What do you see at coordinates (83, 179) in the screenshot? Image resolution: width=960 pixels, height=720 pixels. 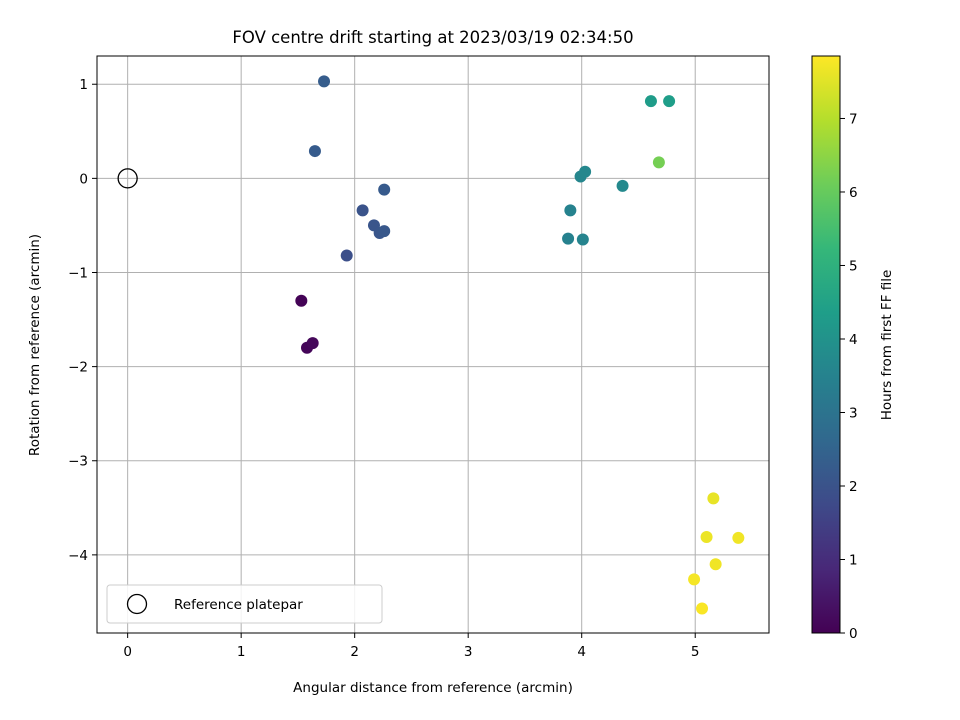 I see `y-tick-label: 0` at bounding box center [83, 179].